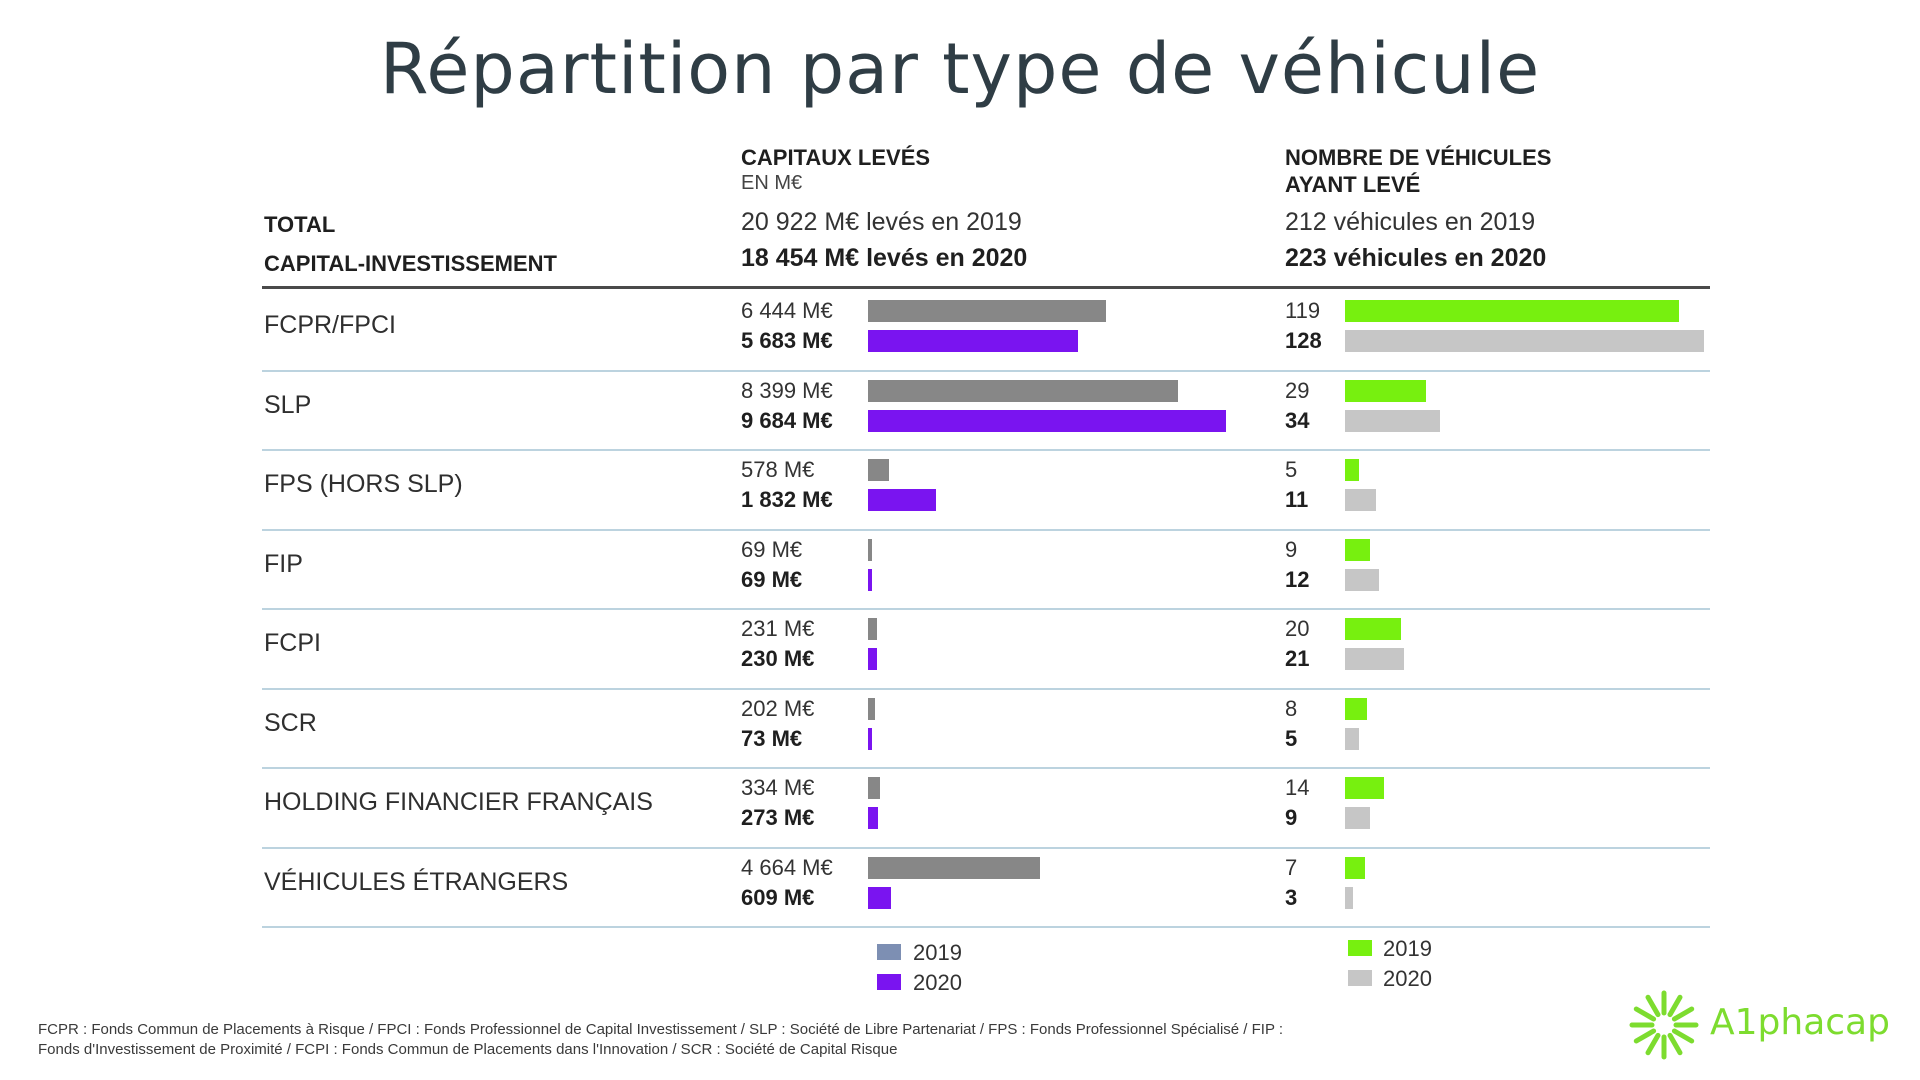 The width and height of the screenshot is (1920, 1080). I want to click on value-label-capitaux-2020: 230 M€, so click(778, 658).